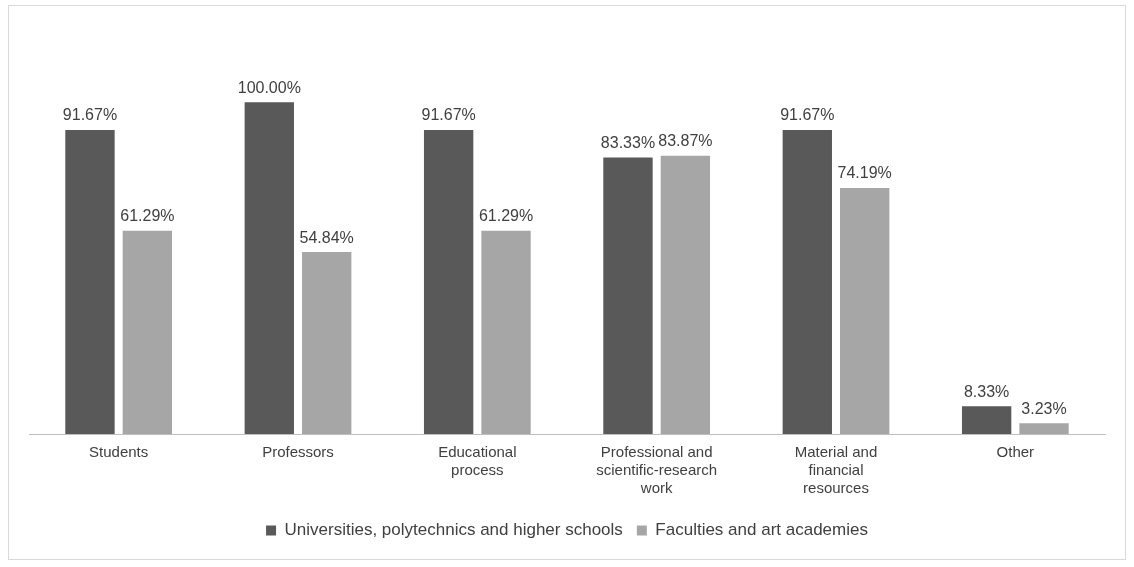  Describe the element at coordinates (477, 461) in the screenshot. I see `x-tick-label: Educational process` at that location.